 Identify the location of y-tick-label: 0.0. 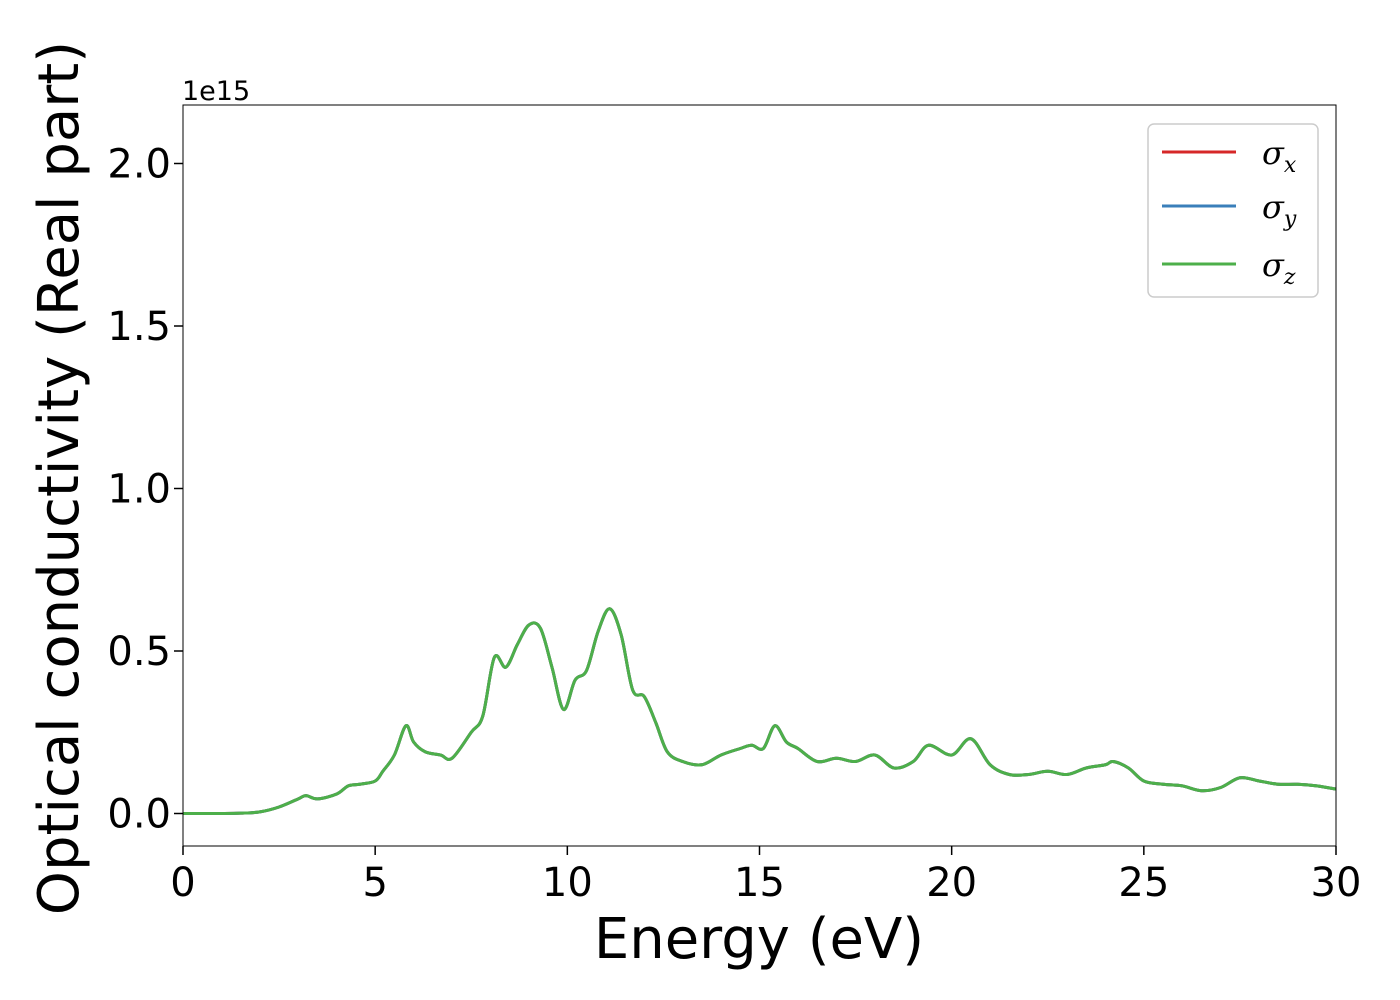
(139, 815).